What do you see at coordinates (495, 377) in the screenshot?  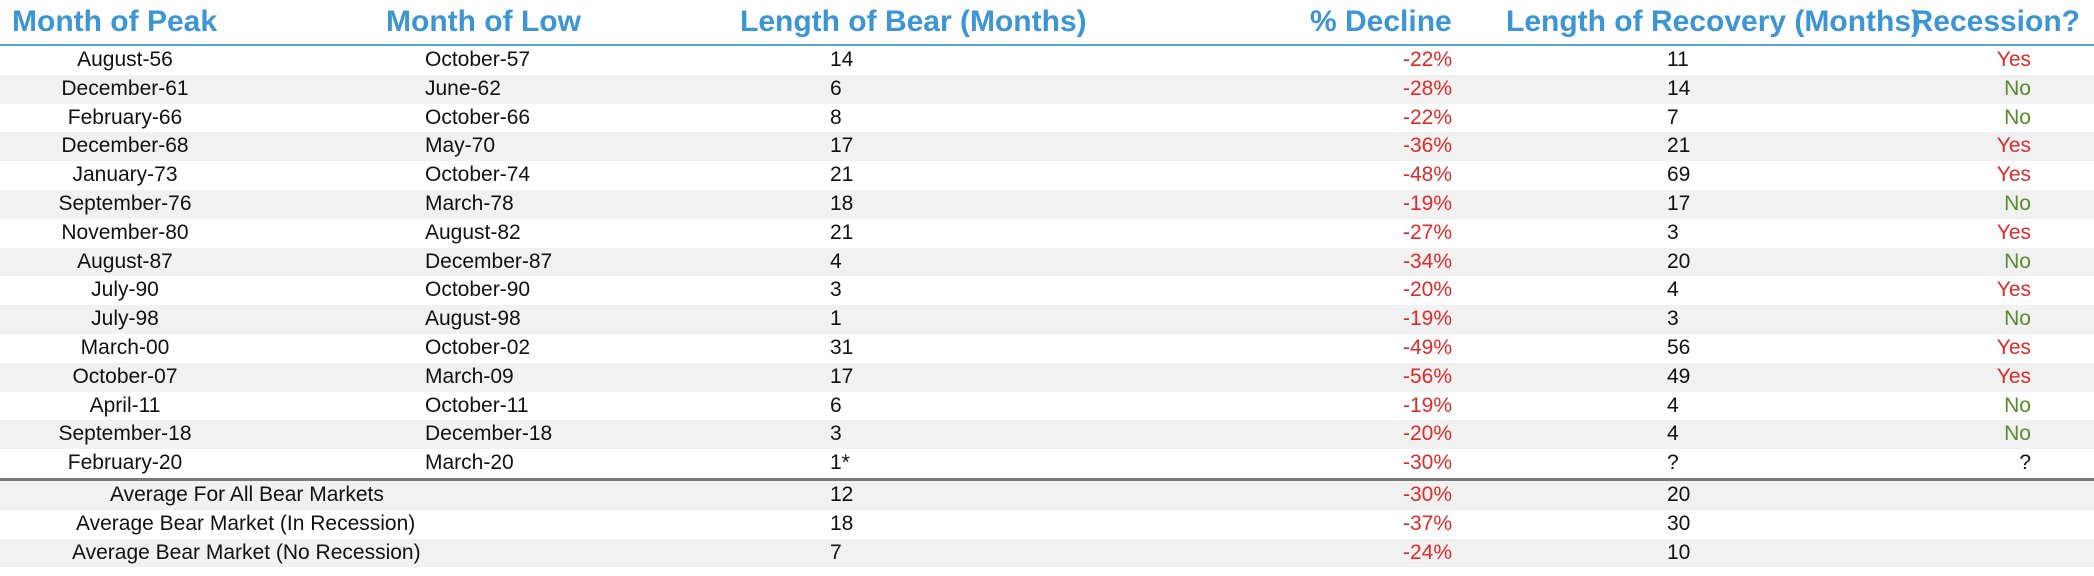 I see `cell-month-of-low: March-09` at bounding box center [495, 377].